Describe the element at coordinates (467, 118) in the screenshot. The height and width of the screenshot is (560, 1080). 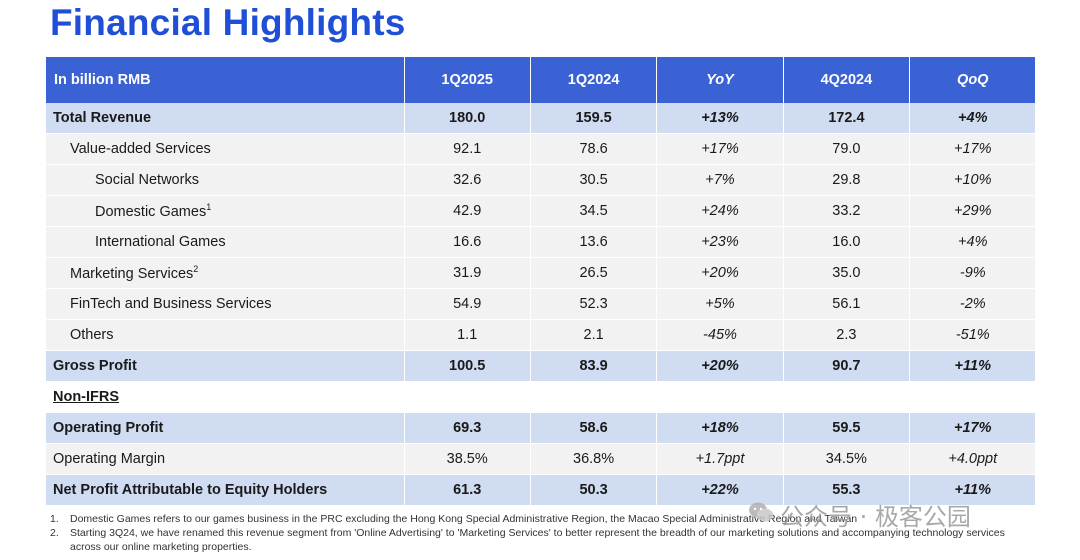
I see `cell-value: 180.0` at that location.